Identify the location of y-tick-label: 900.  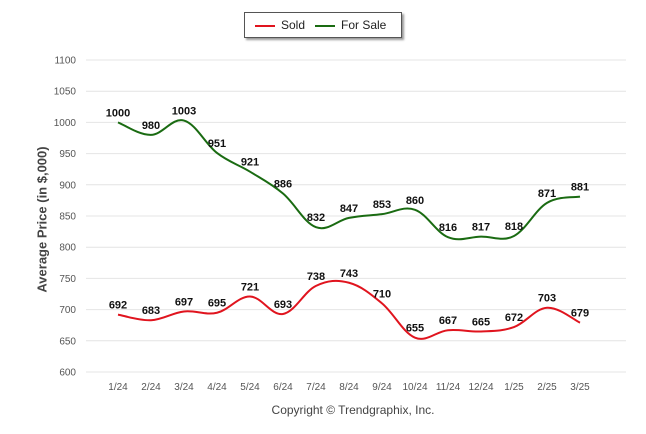
(67, 185).